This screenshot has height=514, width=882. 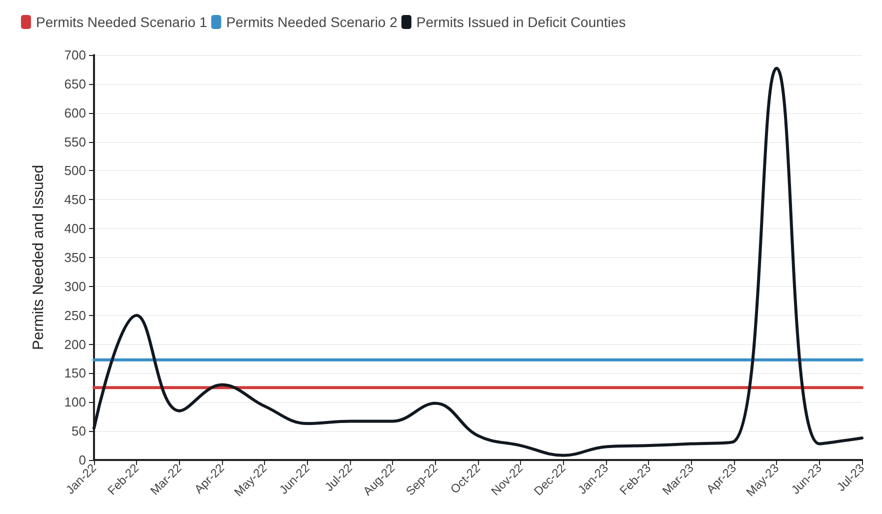 I want to click on legend-label: Permits Needed Scenario 2, so click(x=312, y=22).